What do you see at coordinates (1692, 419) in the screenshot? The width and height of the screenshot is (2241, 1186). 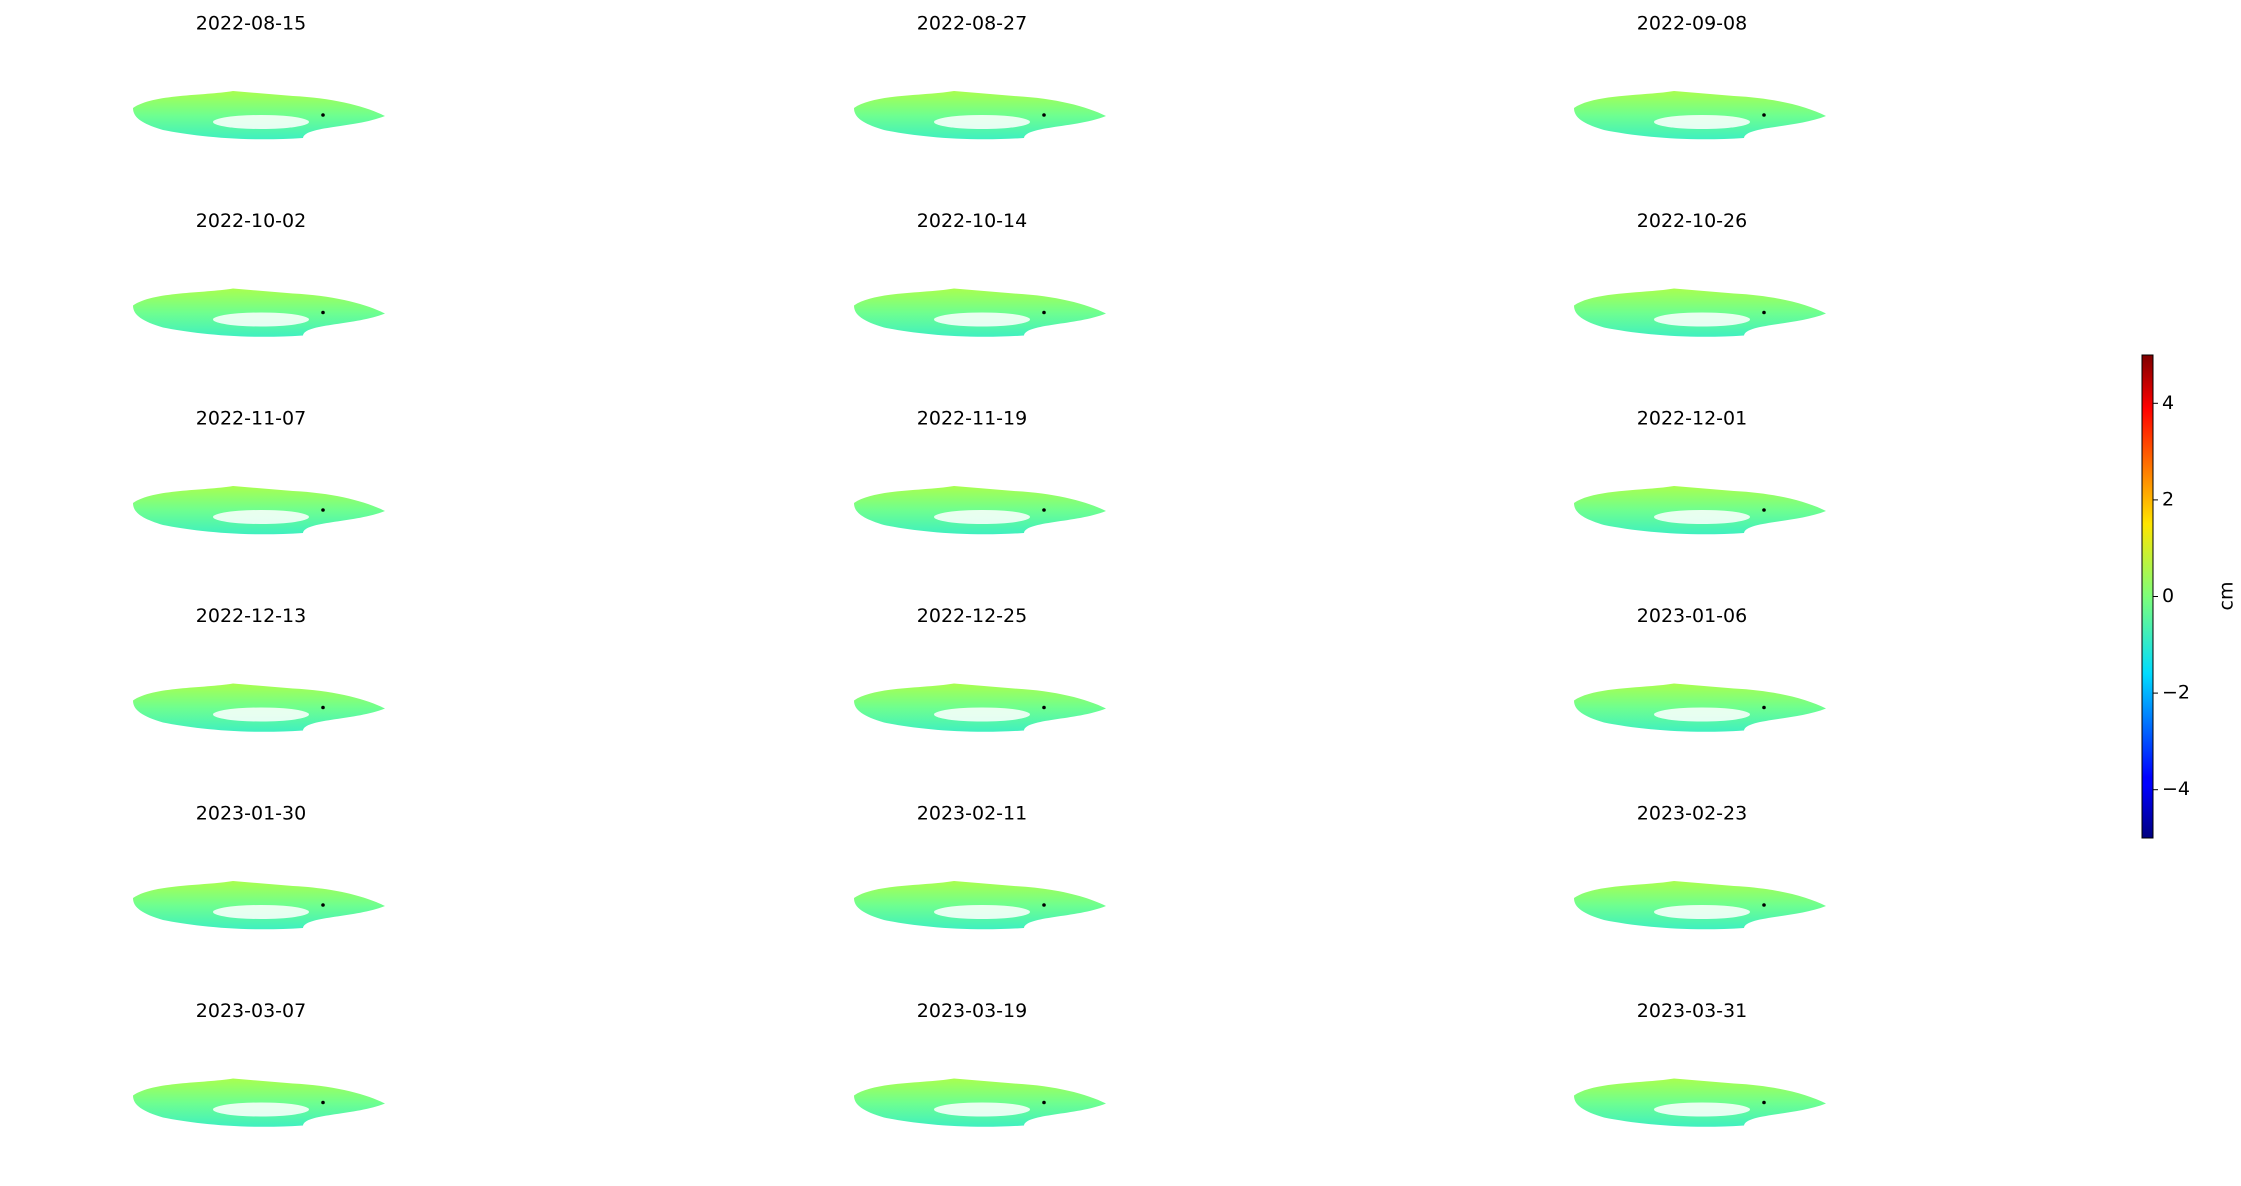 I see `panel-title: 2022-12-01` at bounding box center [1692, 419].